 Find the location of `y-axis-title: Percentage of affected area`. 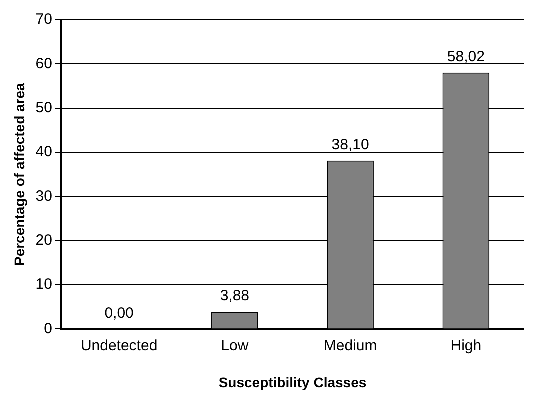

y-axis-title: Percentage of affected area is located at coordinates (19, 174).